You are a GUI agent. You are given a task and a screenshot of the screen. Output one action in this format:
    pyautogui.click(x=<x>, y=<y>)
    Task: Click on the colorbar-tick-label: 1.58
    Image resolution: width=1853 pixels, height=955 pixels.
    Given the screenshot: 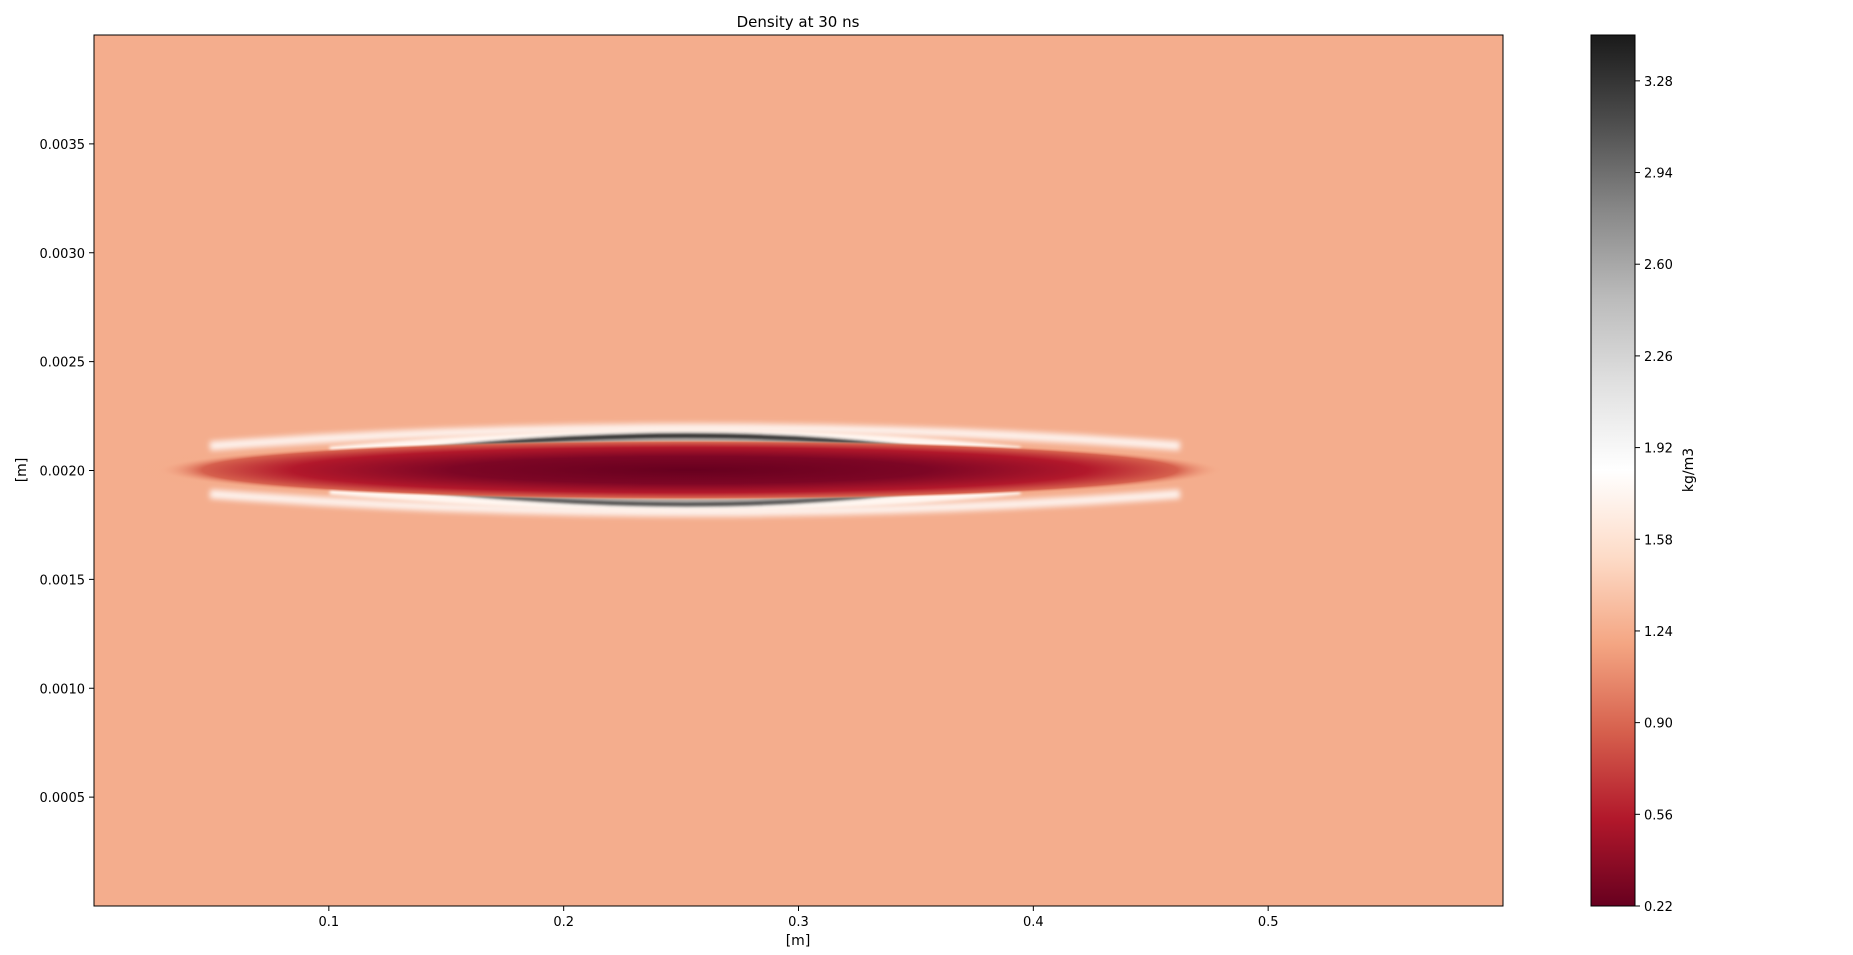 What is the action you would take?
    pyautogui.click(x=1658, y=540)
    